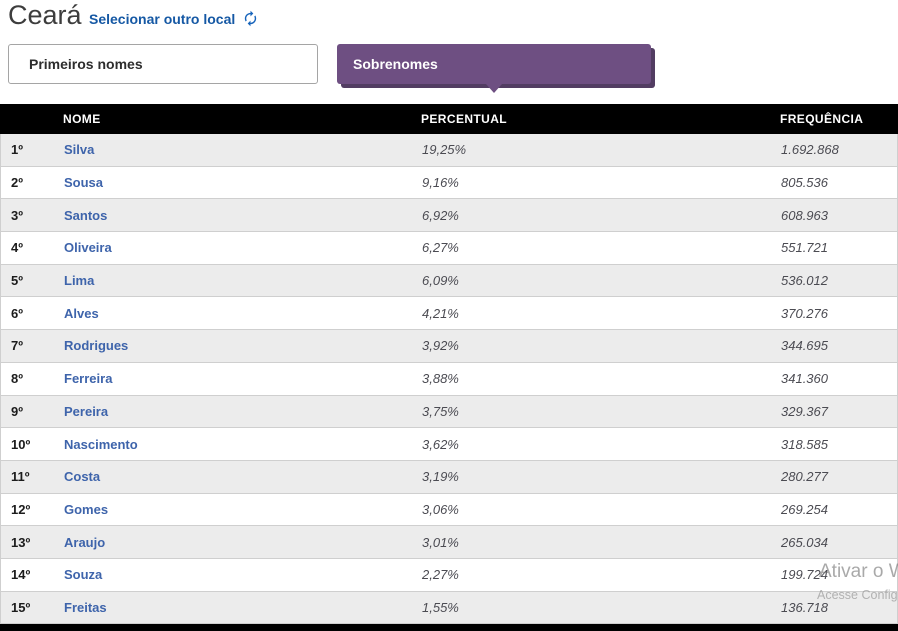 The width and height of the screenshot is (898, 631). What do you see at coordinates (804, 542) in the screenshot?
I see `frequency-cell: 265.034` at bounding box center [804, 542].